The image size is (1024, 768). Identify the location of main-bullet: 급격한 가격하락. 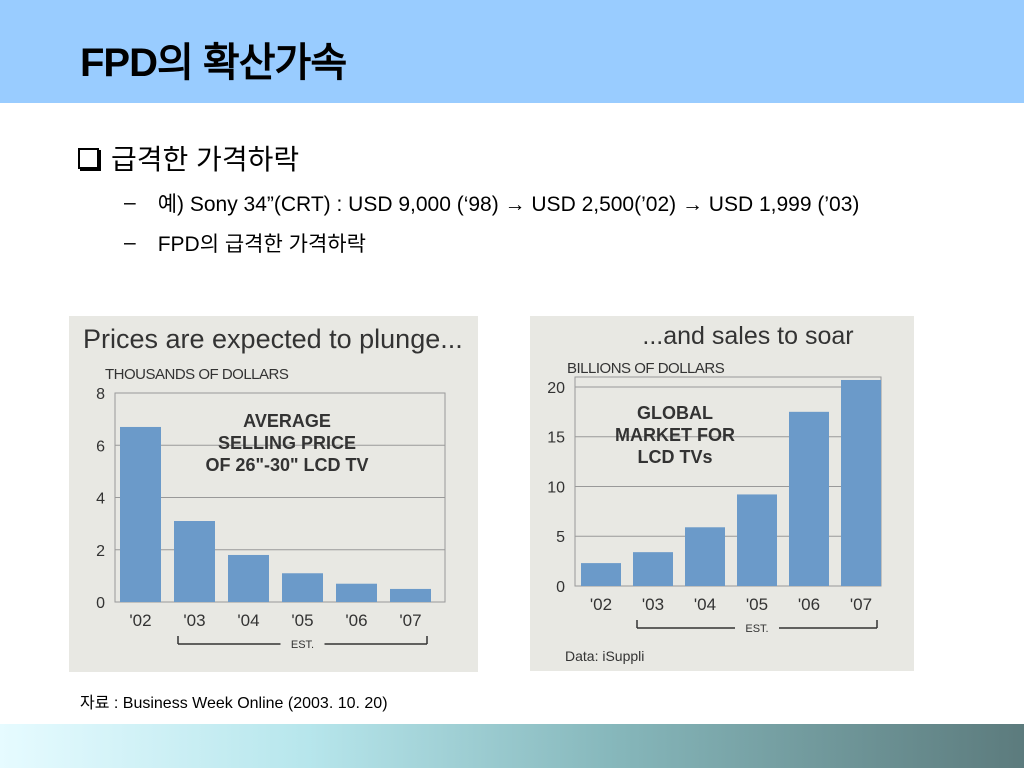
(188, 158).